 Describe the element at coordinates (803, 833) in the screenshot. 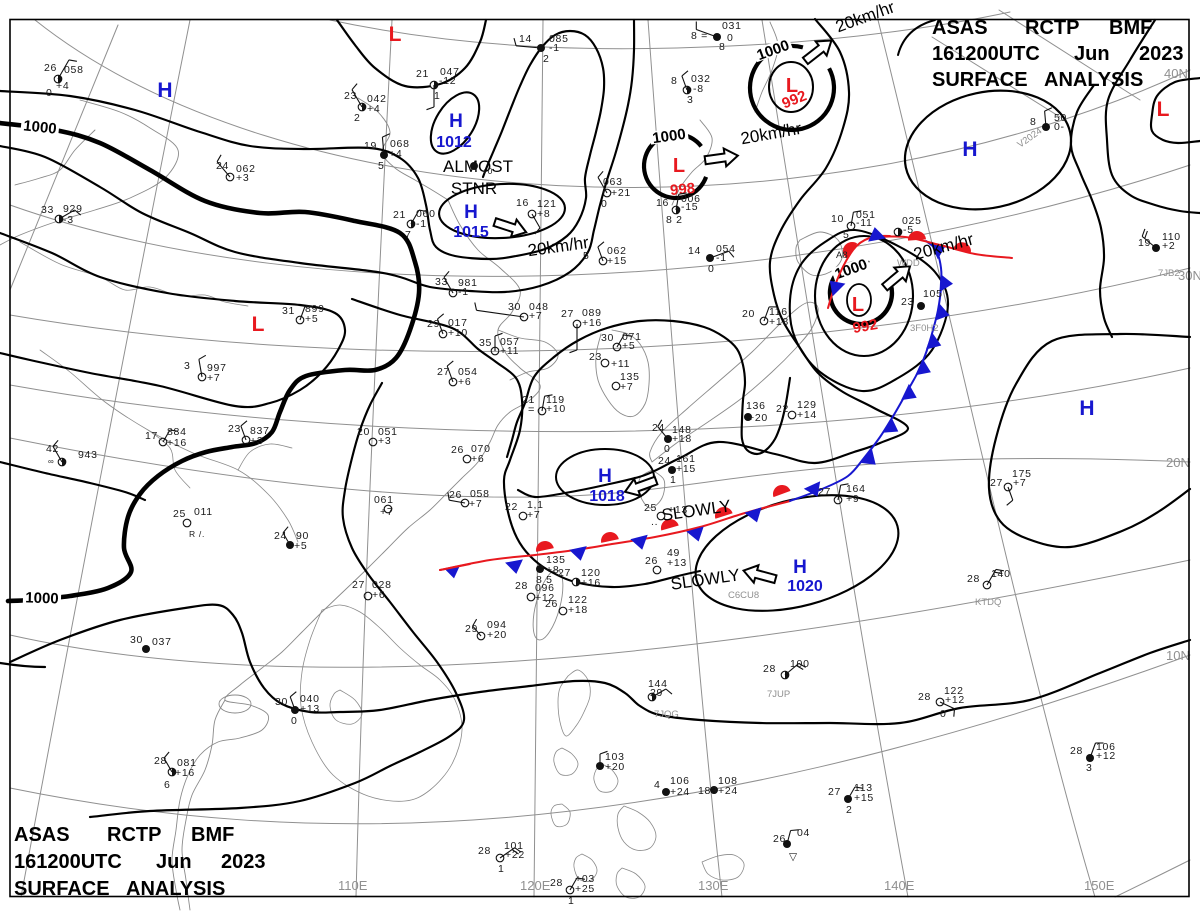

I see `svg-text: 04` at that location.